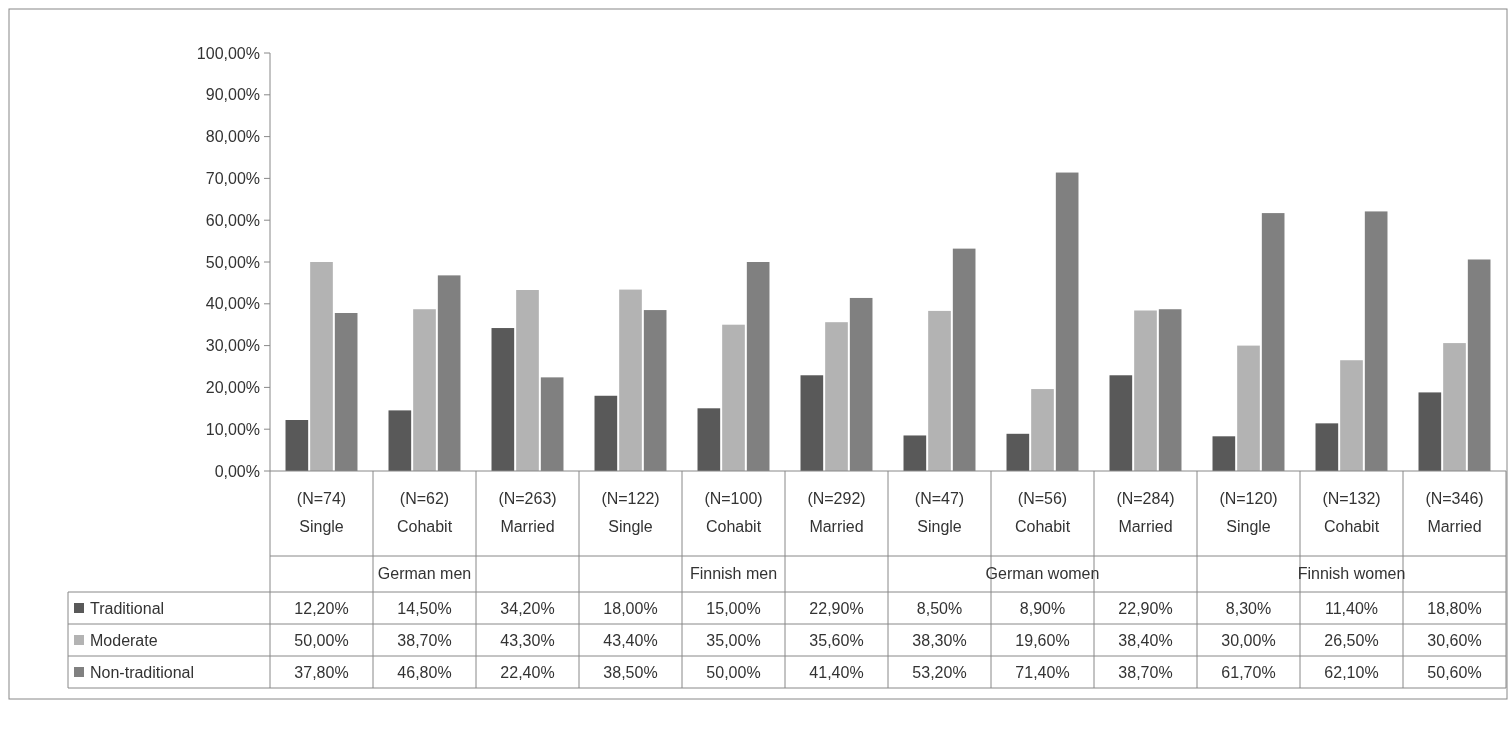 The width and height of the screenshot is (1508, 751). I want to click on data-label: 30,00%, so click(1248, 640).